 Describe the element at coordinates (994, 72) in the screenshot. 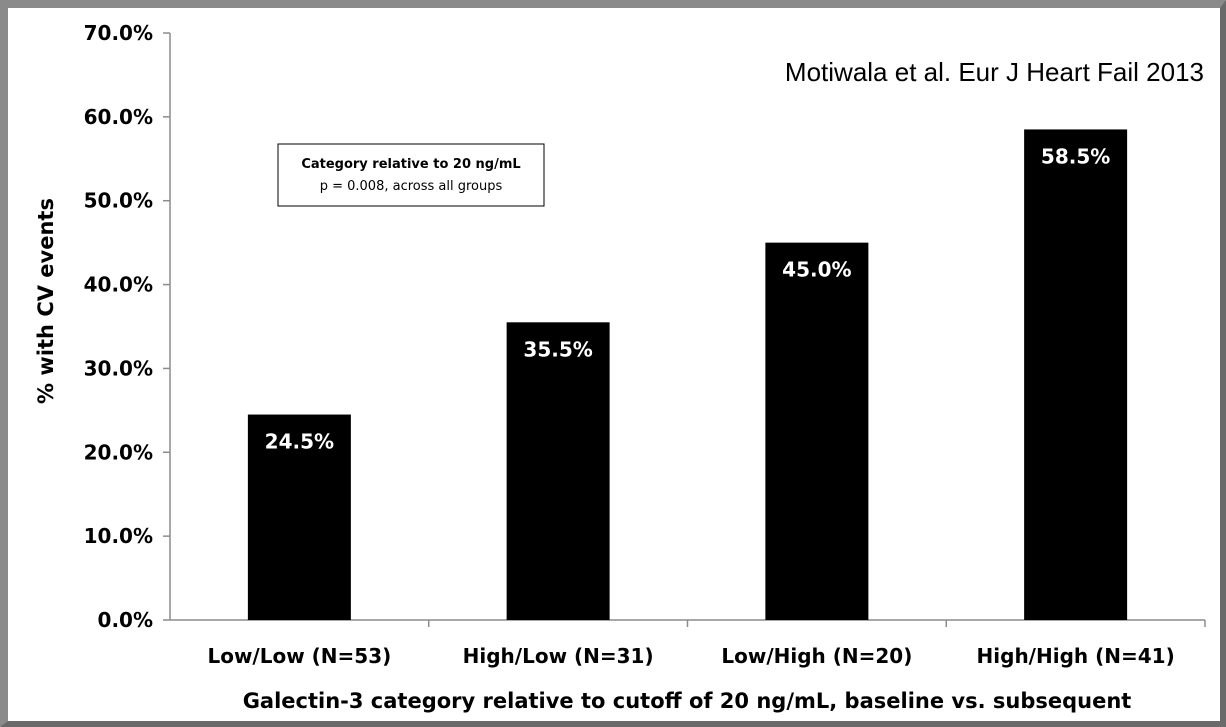

I see `citation-text: Motiwala et al. Eur J Heart Fail 2013` at that location.